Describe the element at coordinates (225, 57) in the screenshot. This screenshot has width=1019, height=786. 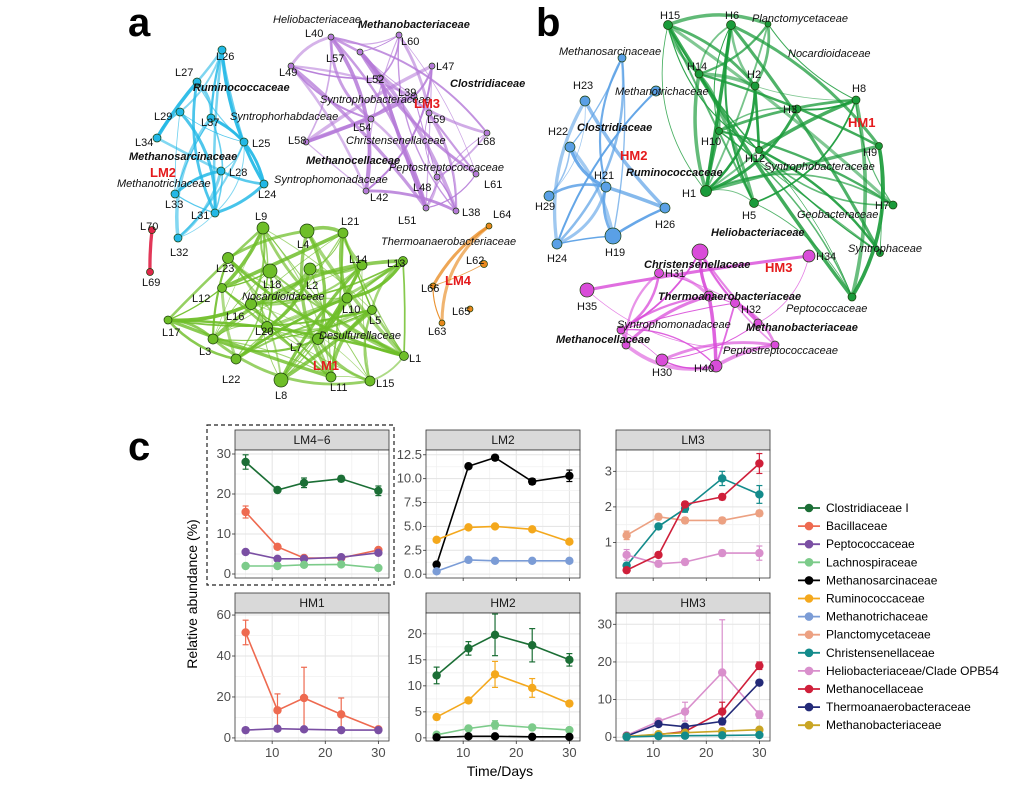
I see `node-label: L26` at that location.